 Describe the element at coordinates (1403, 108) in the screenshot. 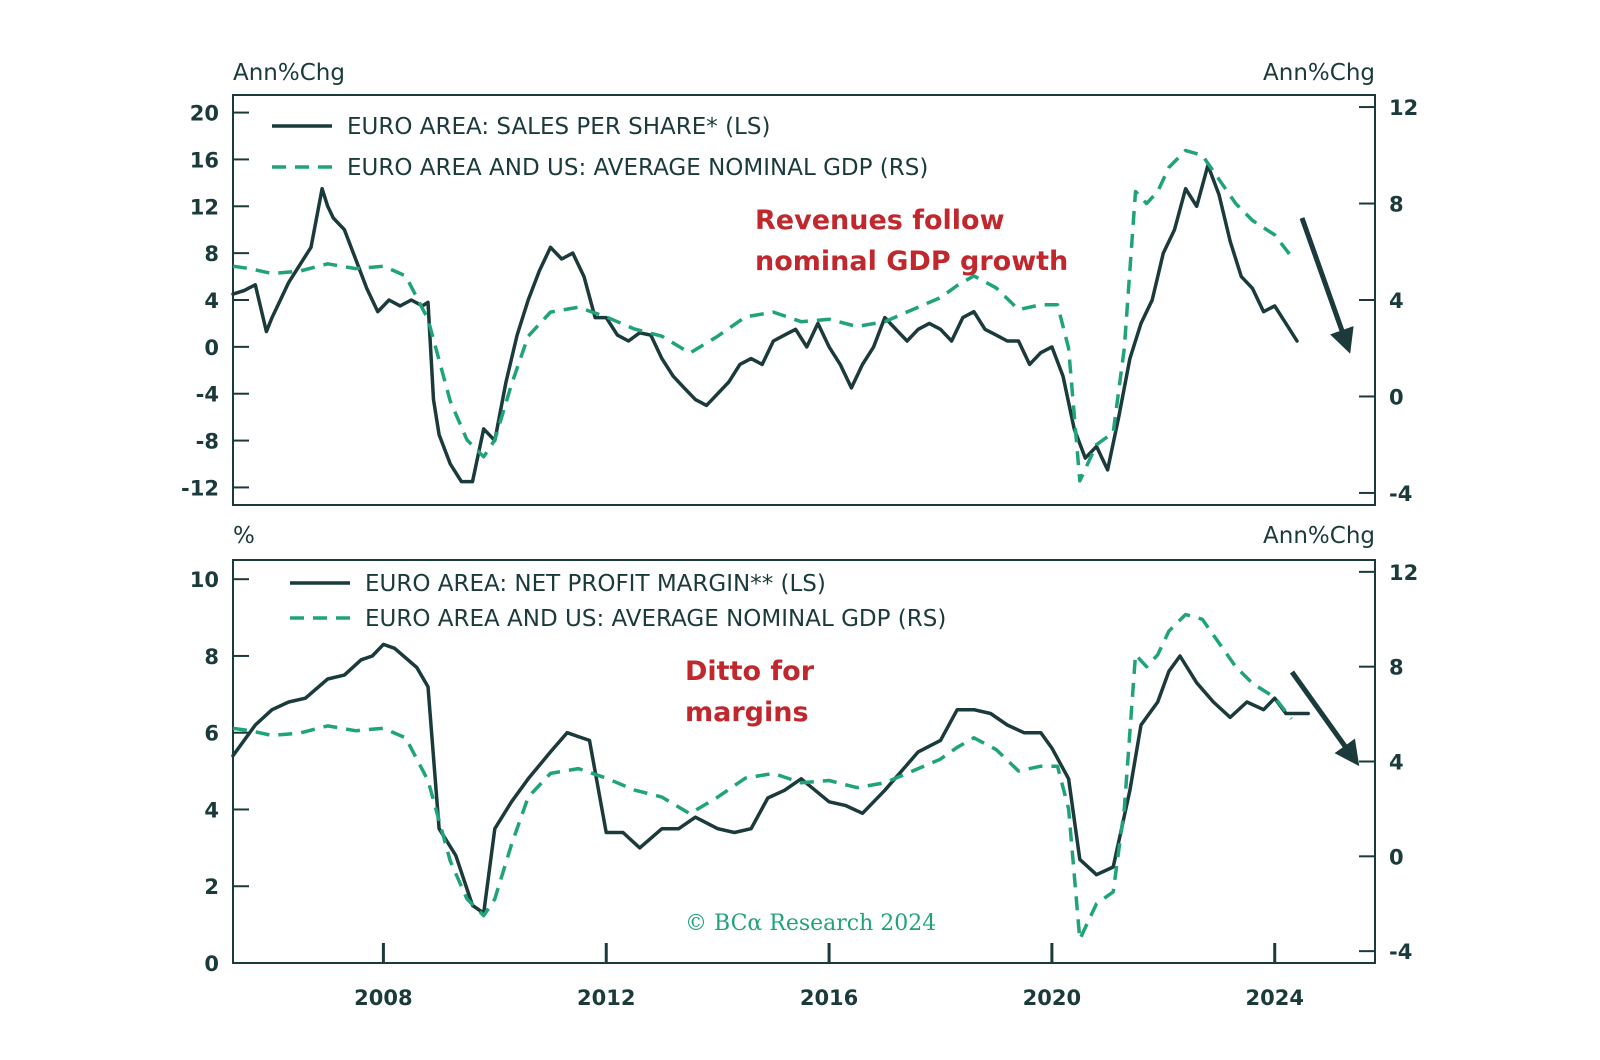

I see `top-right-tick-label: 12` at that location.